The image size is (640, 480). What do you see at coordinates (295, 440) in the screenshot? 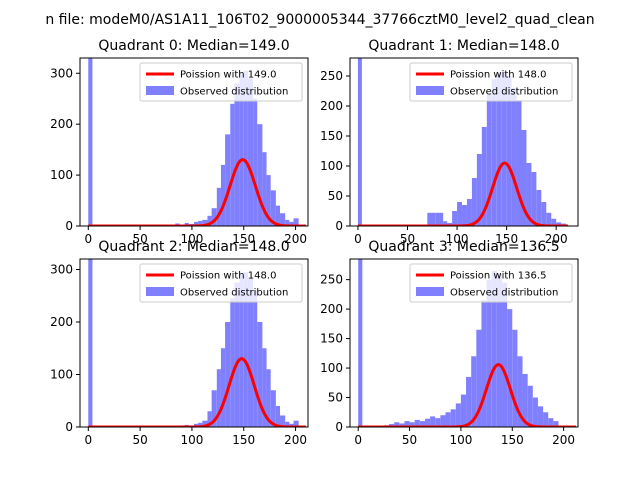
I see `x-tick-label: 200` at bounding box center [295, 440].